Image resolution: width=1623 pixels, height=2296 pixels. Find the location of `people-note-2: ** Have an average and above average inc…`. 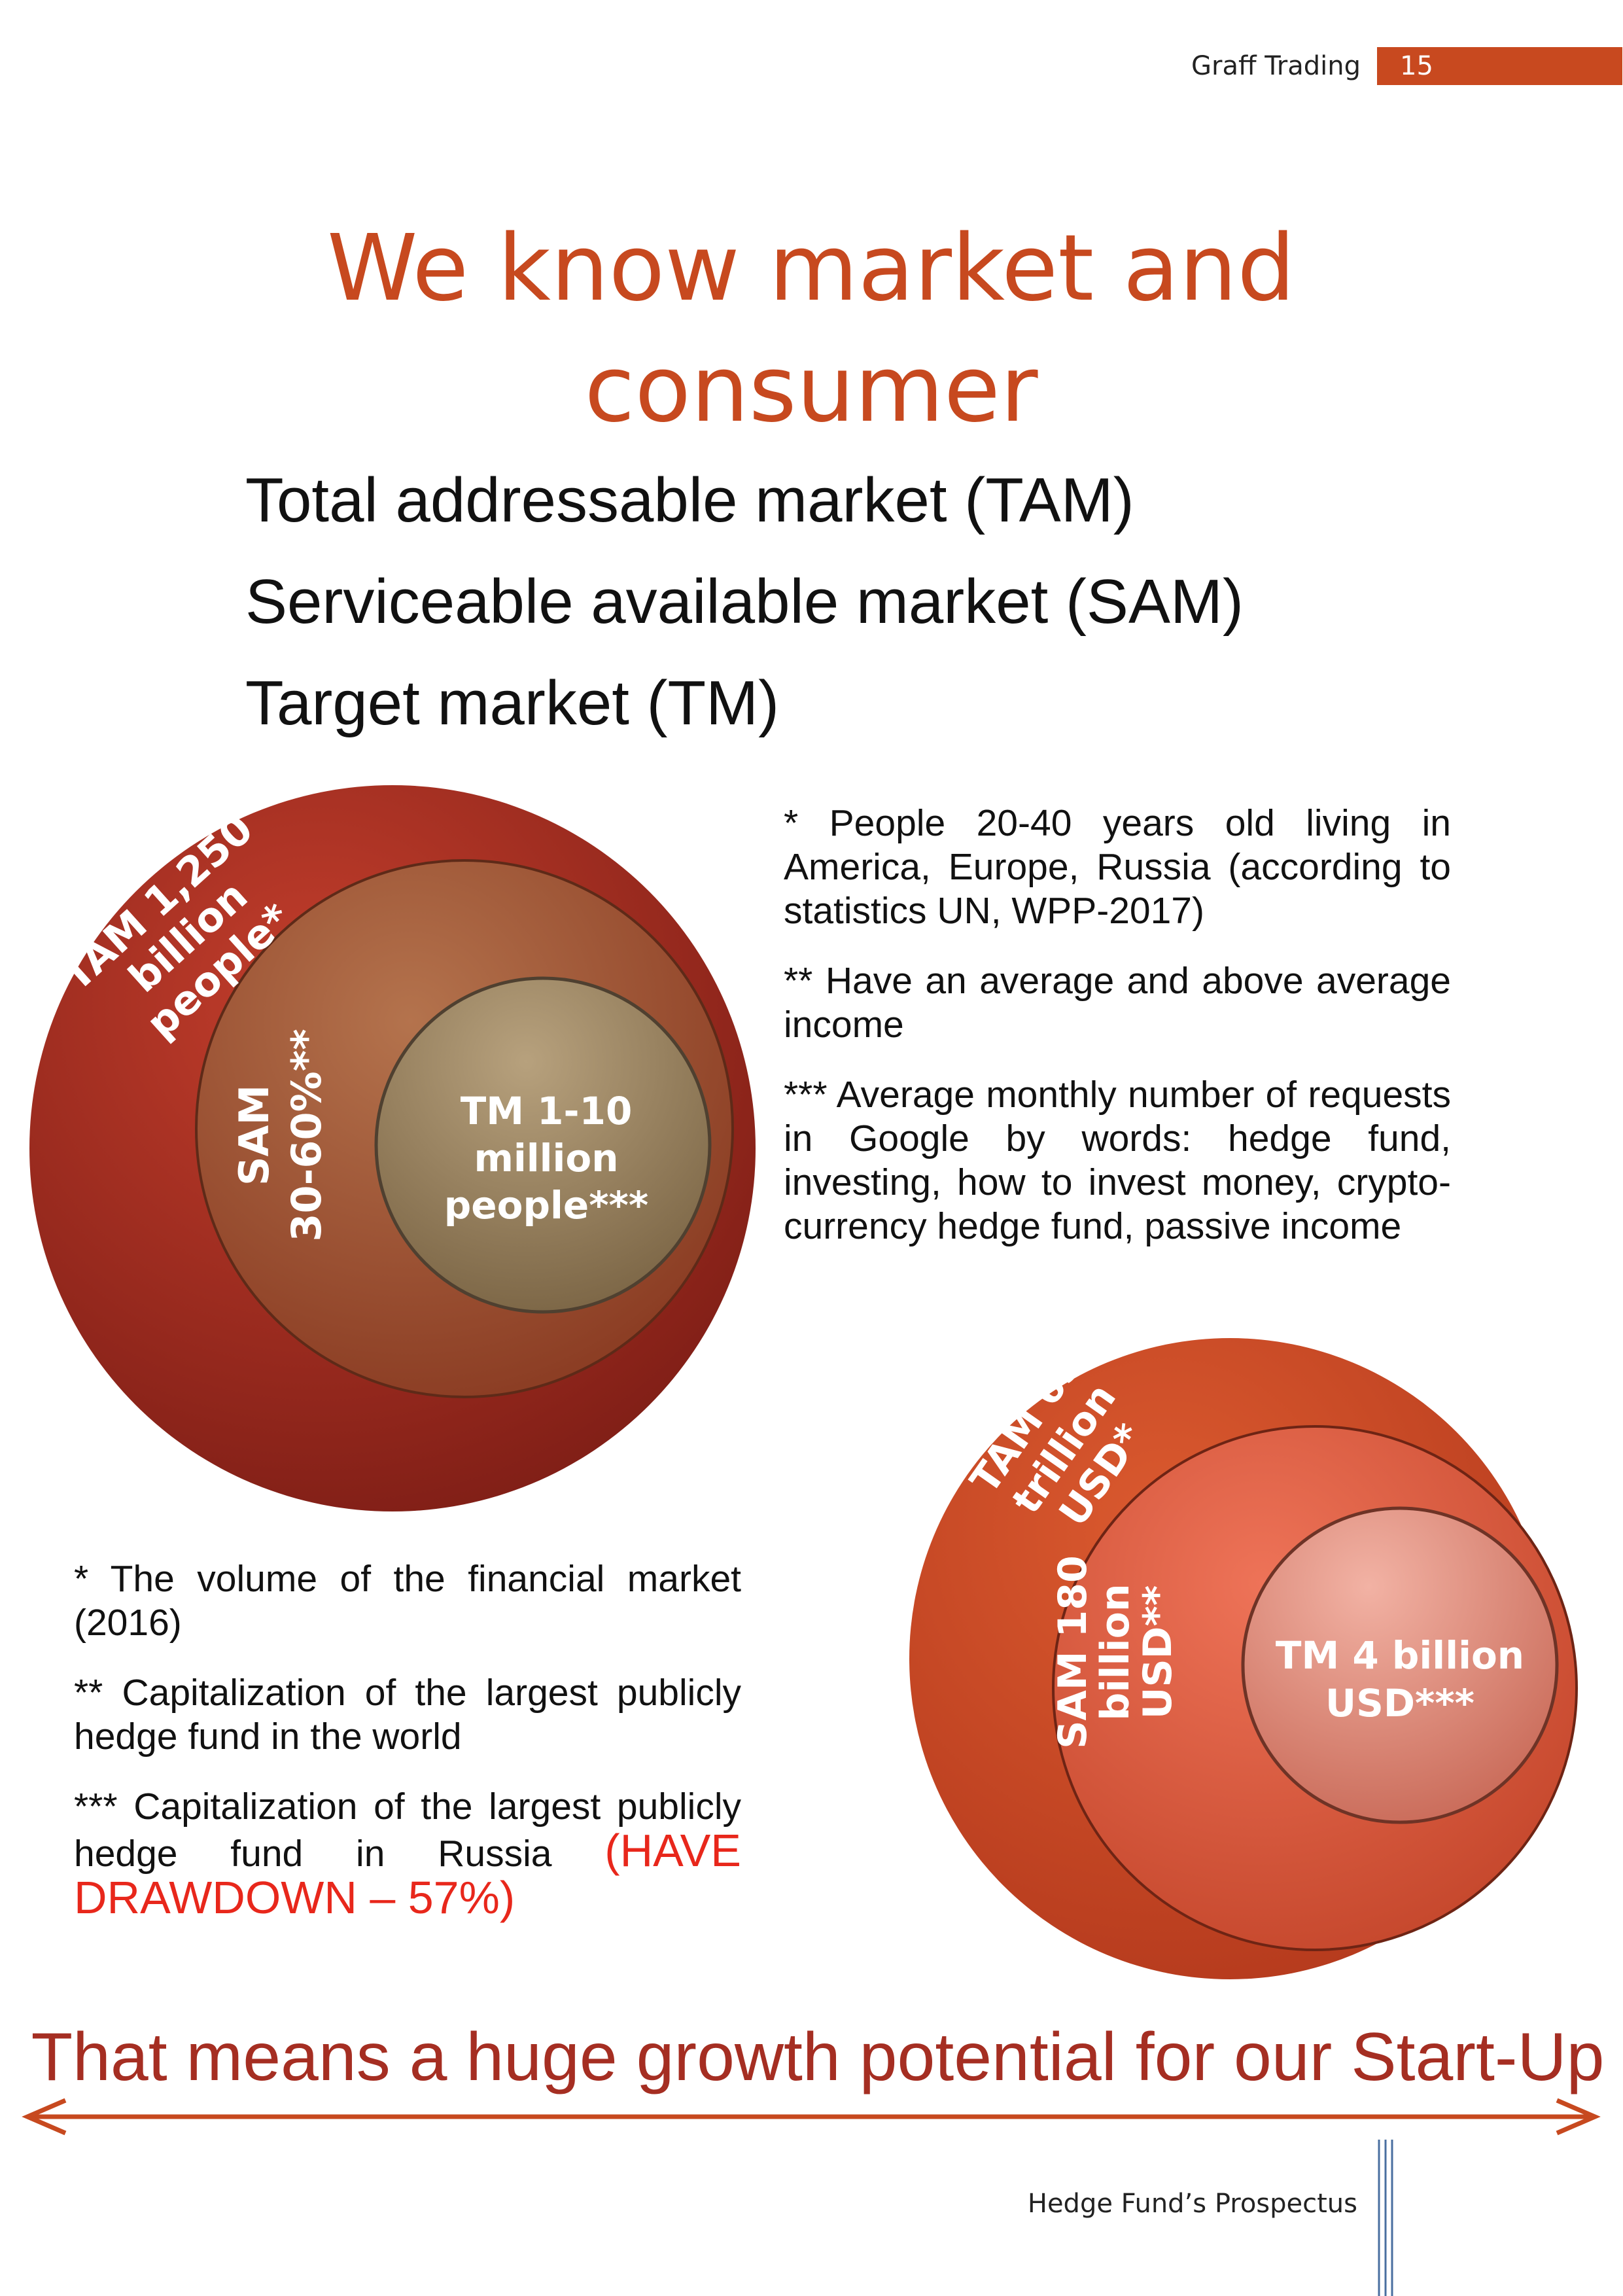

people-note-2: ** Have an average and above average inc… is located at coordinates (1117, 1003).